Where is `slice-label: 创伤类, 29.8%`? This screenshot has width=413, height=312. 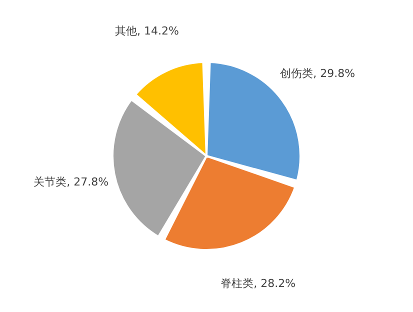
slice-label: 创伤类, 29.8% is located at coordinates (318, 73).